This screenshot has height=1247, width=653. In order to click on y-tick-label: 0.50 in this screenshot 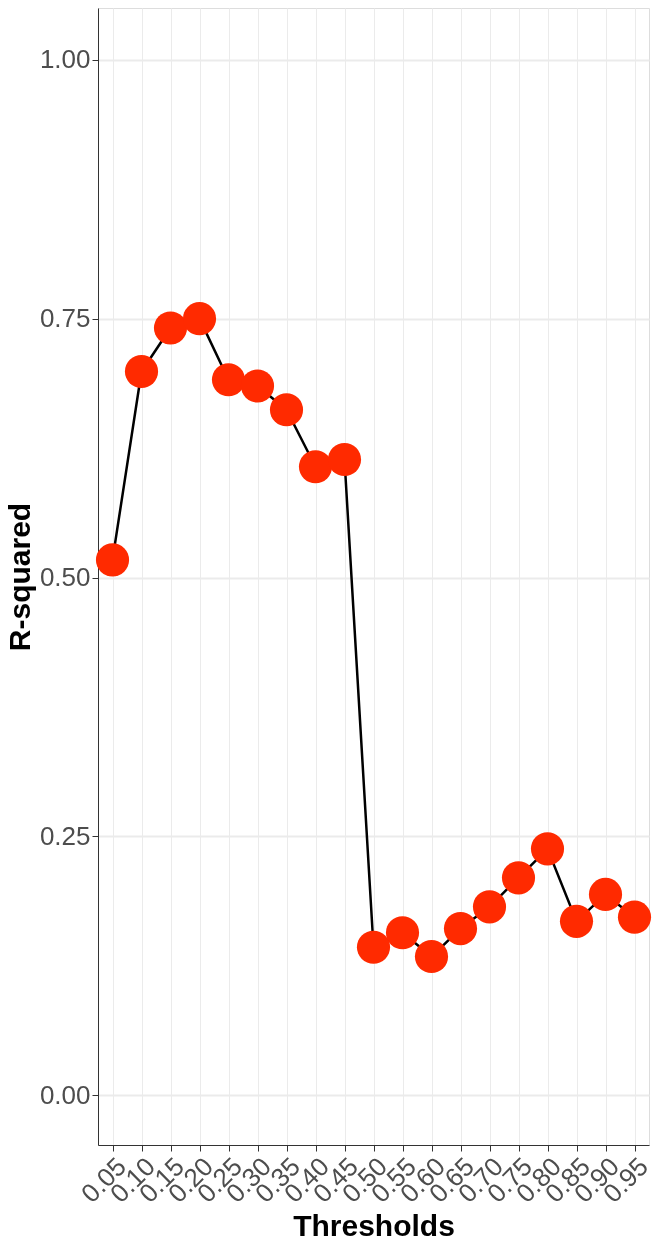, I will do `click(65, 577)`.